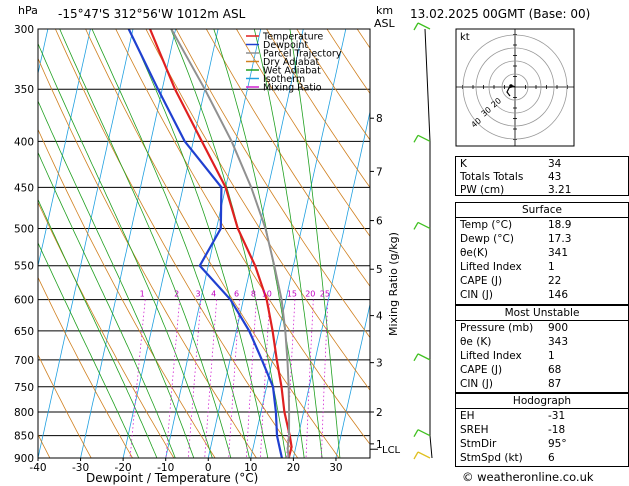  I want to click on legend-entry: Isotherm, so click(284, 79).